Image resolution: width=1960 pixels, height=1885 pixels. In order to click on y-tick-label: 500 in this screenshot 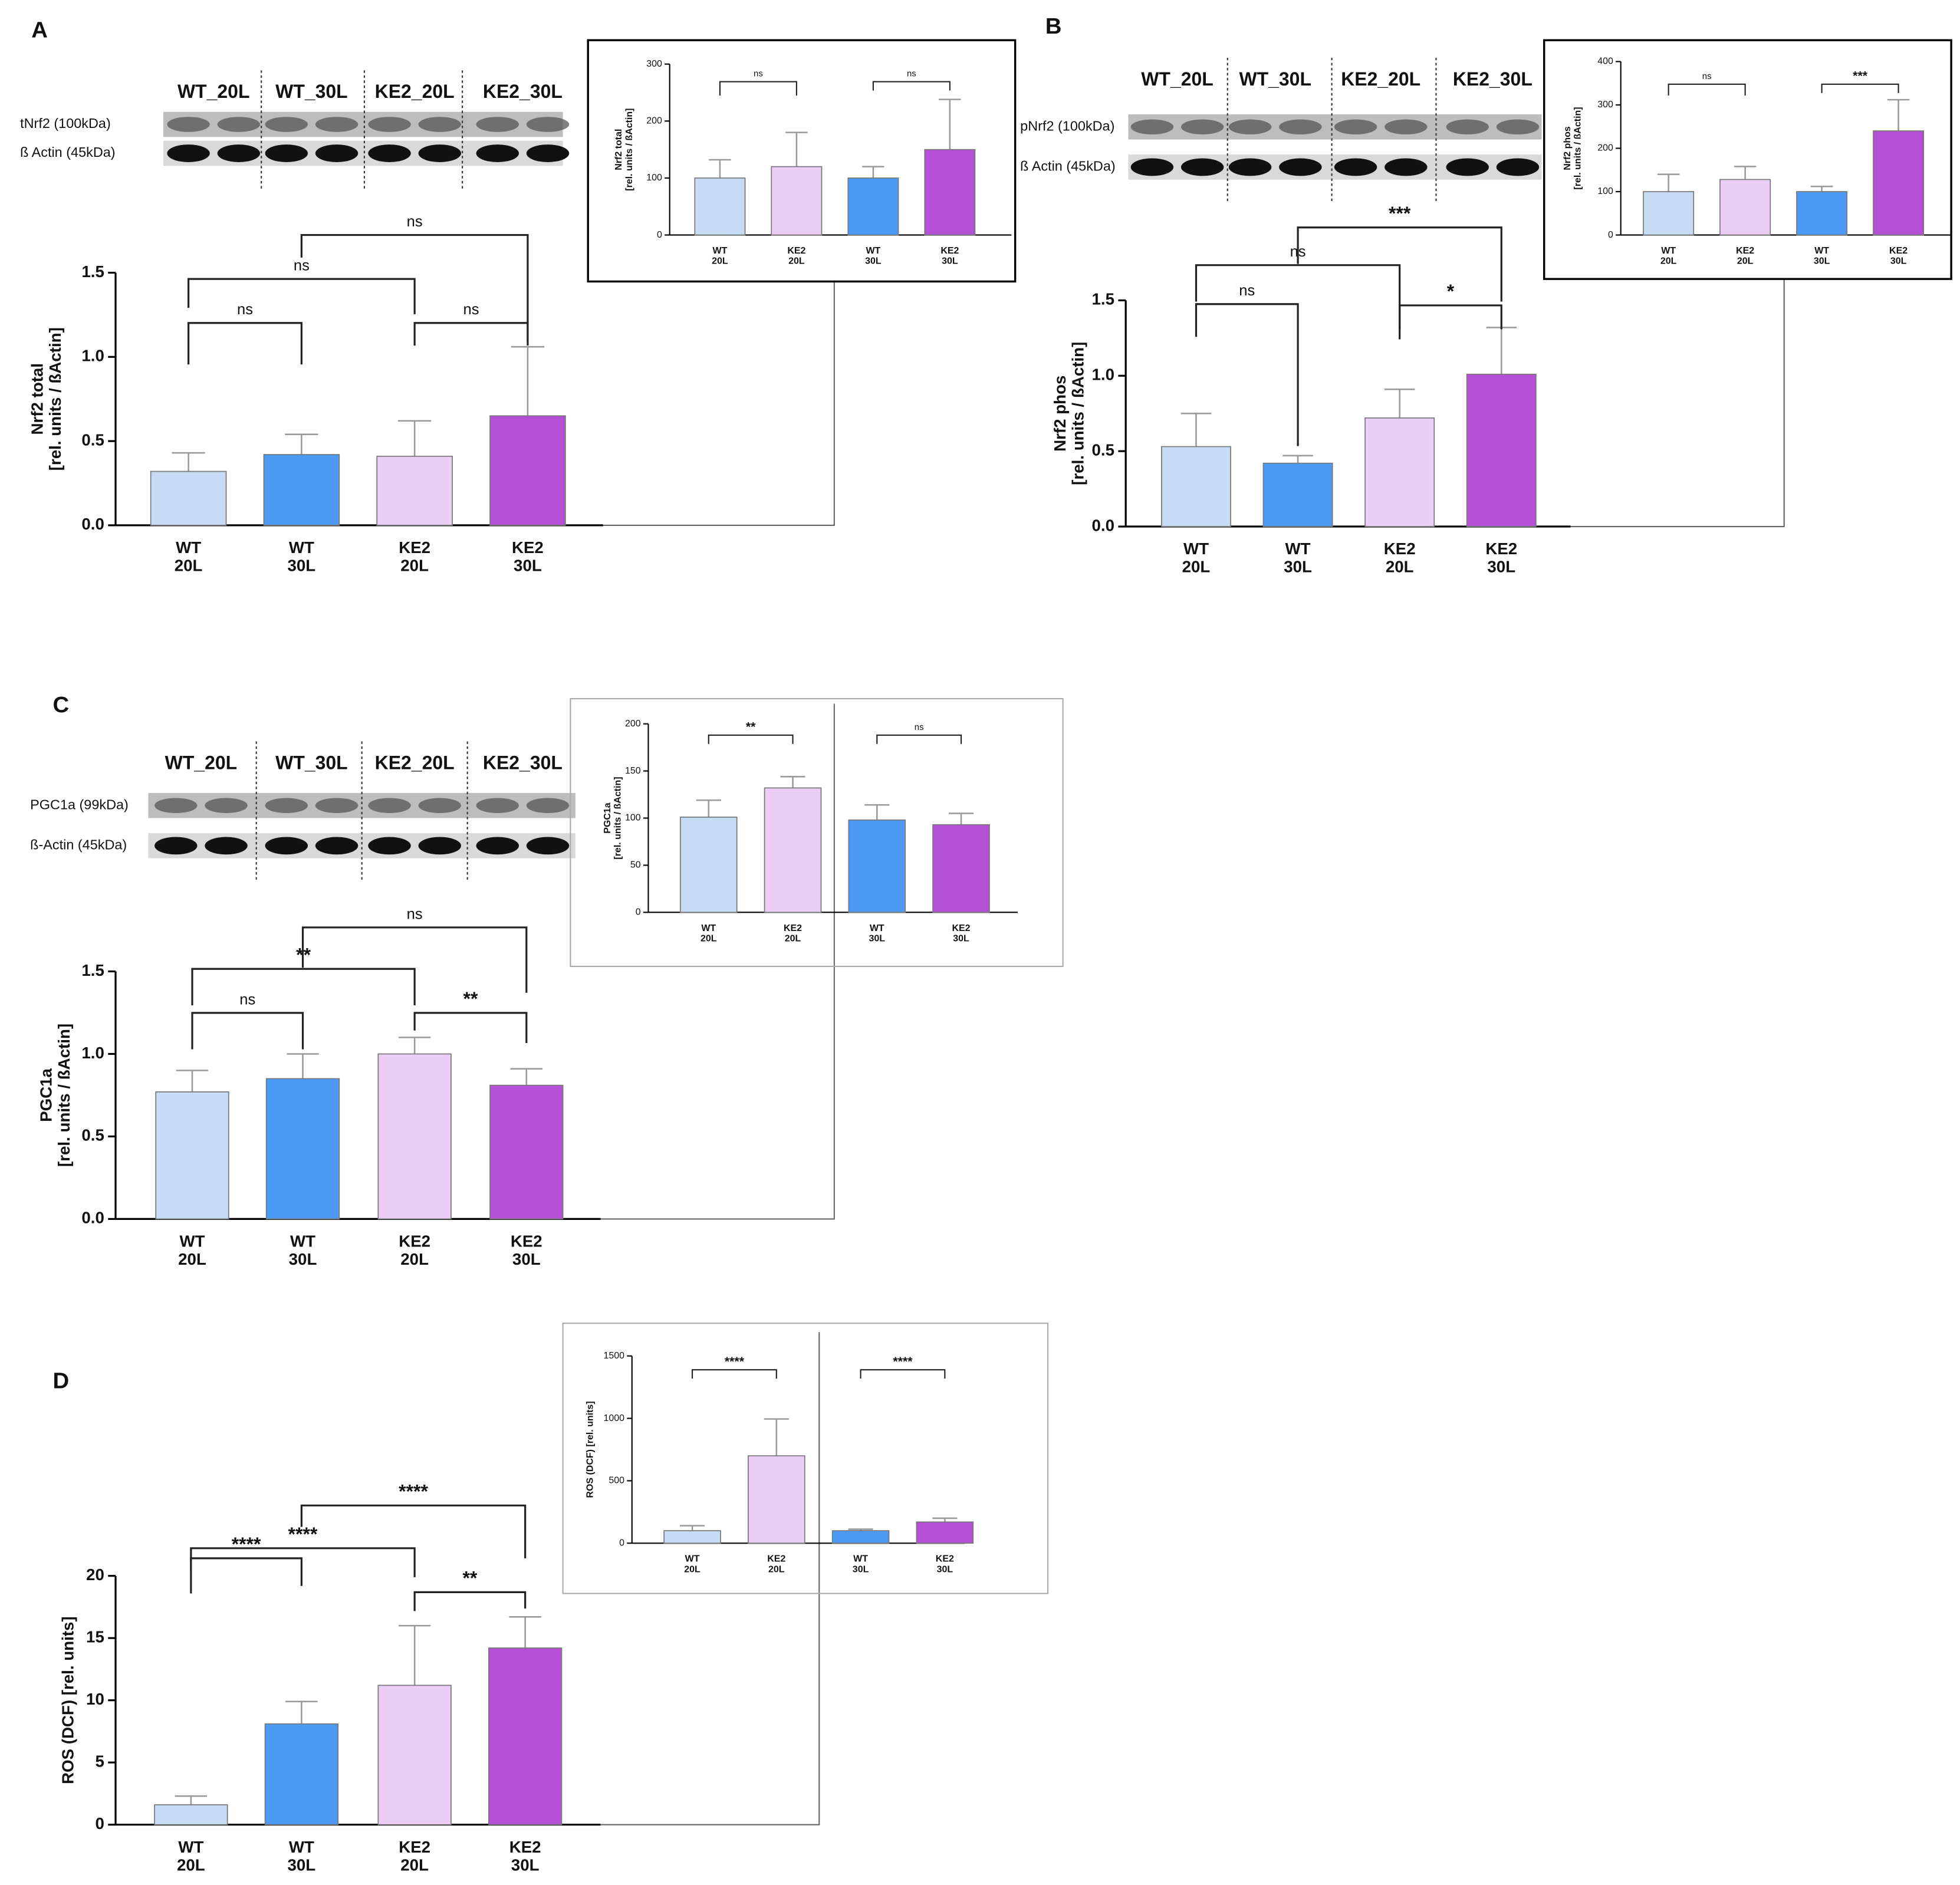, I will do `click(616, 1481)`.